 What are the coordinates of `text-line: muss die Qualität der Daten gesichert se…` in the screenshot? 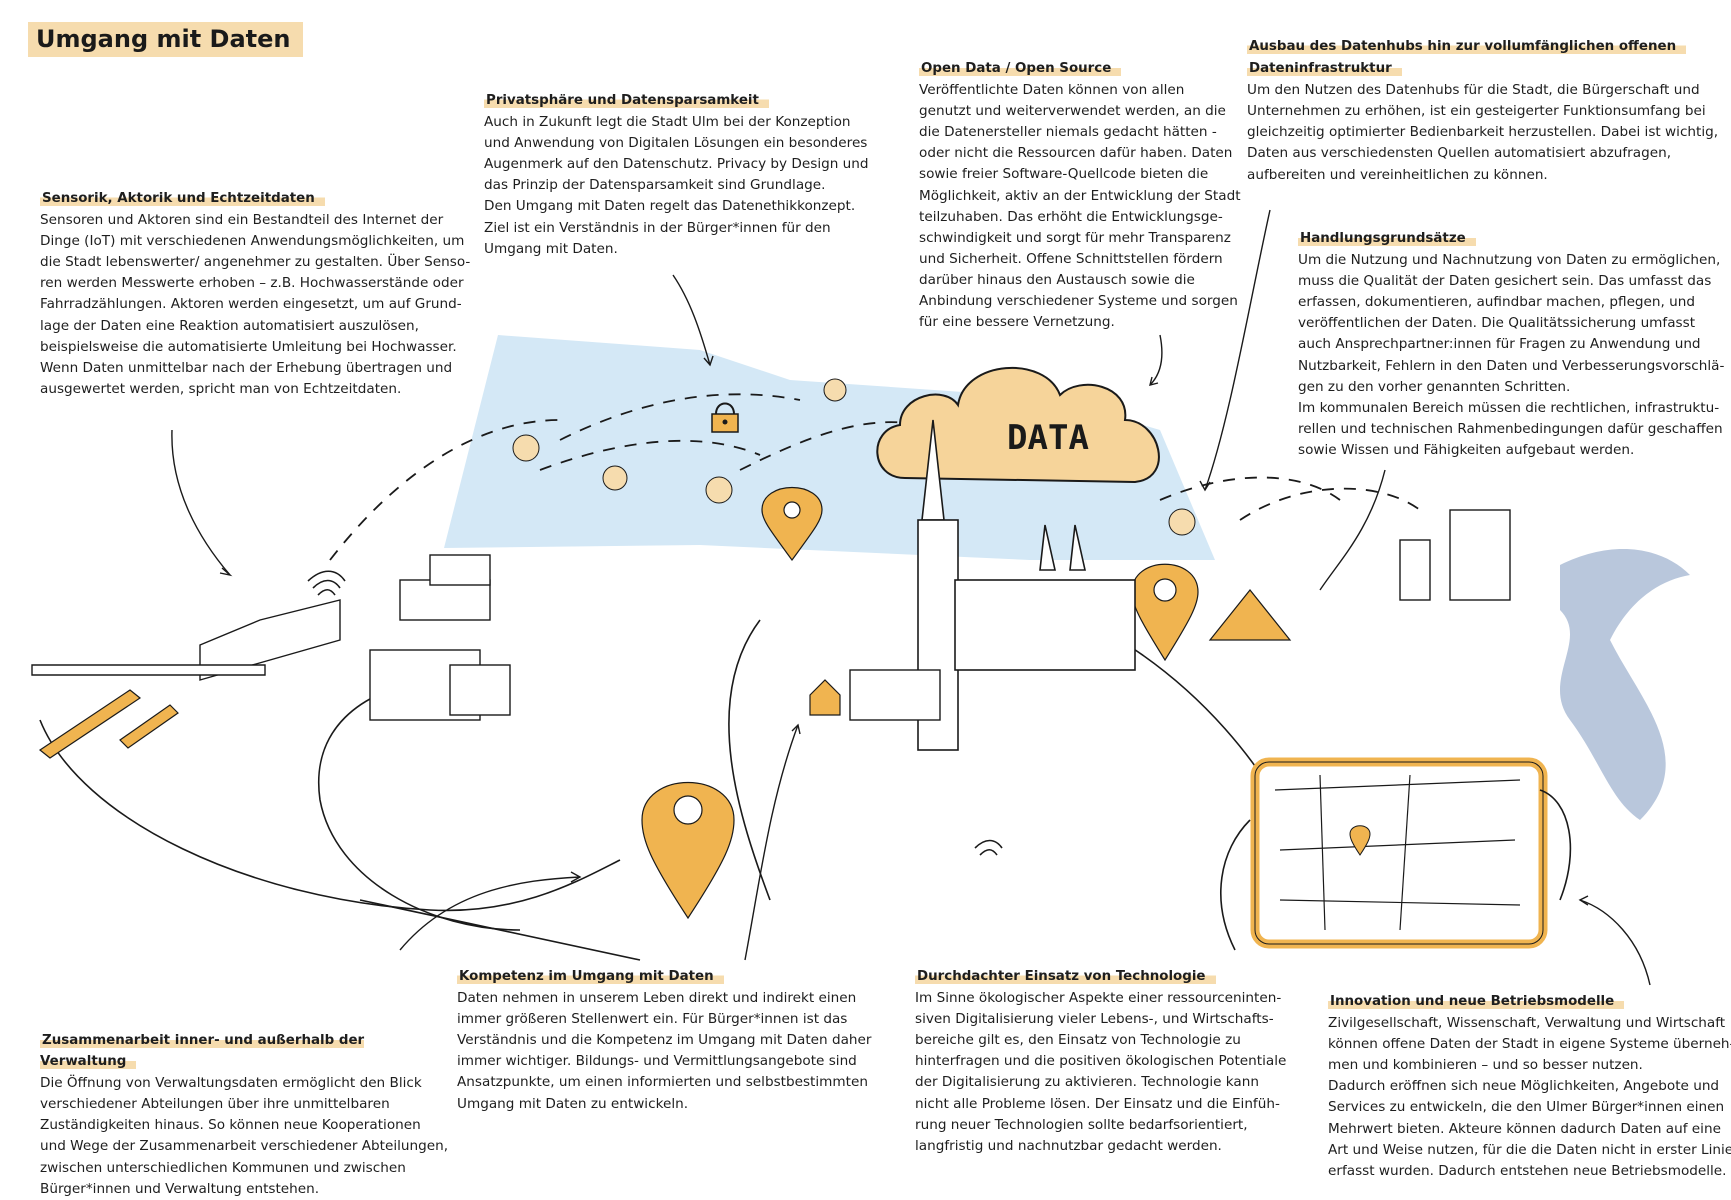 It's located at (1505, 281).